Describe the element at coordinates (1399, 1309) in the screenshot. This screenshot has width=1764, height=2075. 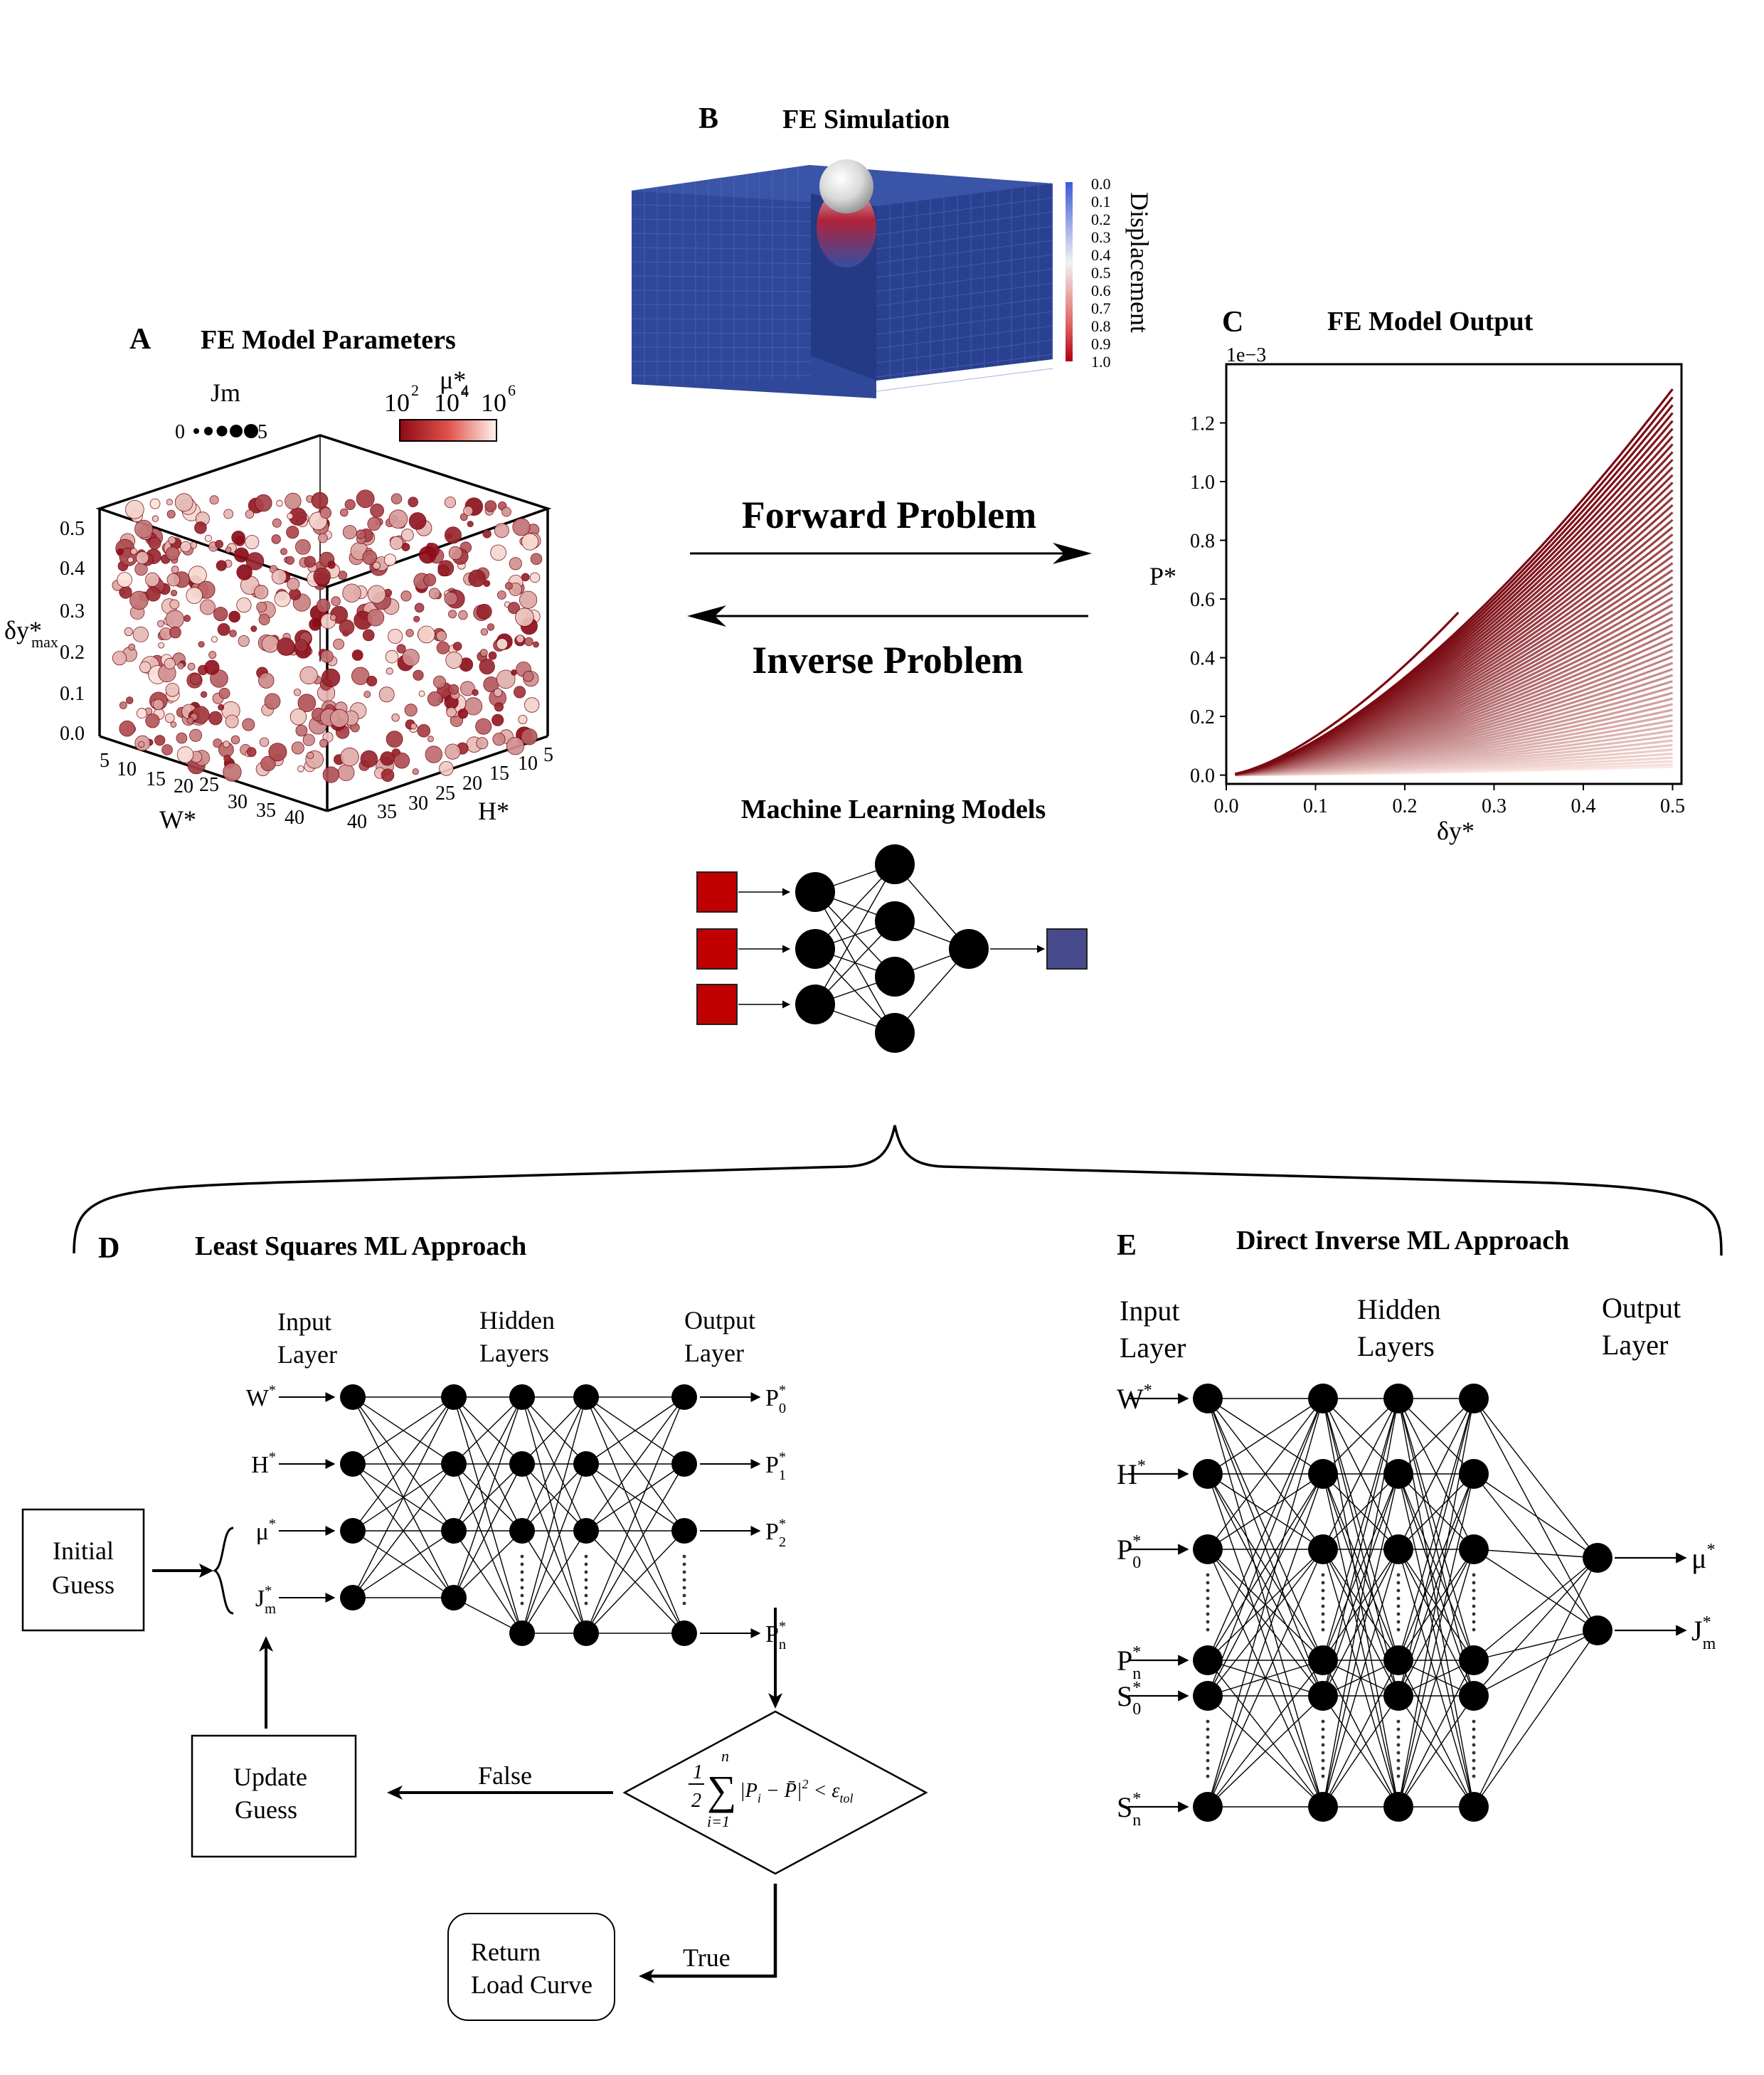
I see `e-hidden-layers-label: Hidden` at that location.